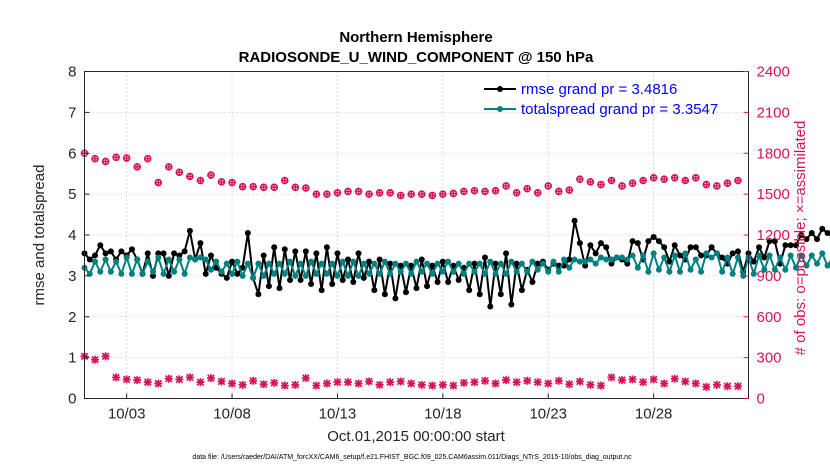  I want to click on y-tick-label-left: 6, so click(72, 153).